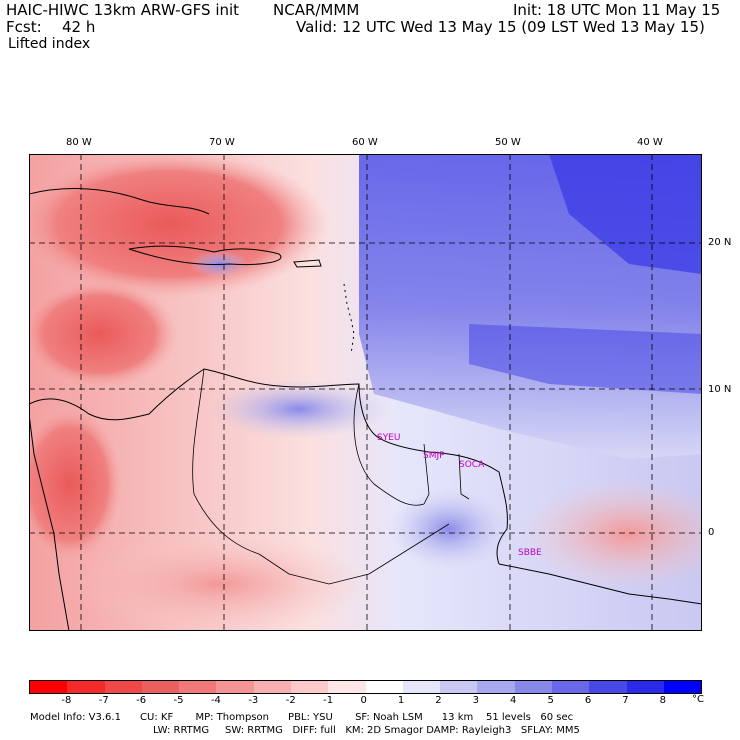 The height and width of the screenshot is (740, 740). Describe the element at coordinates (720, 242) in the screenshot. I see `lat-label-20n: 20 N` at that location.